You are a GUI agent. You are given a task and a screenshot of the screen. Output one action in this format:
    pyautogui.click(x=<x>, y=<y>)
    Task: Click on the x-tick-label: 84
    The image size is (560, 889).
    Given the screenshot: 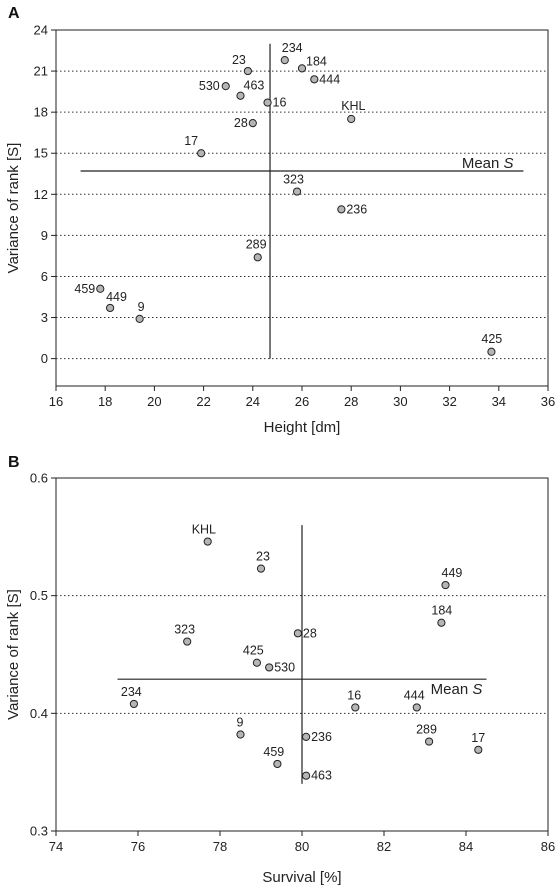 What is the action you would take?
    pyautogui.click(x=466, y=846)
    